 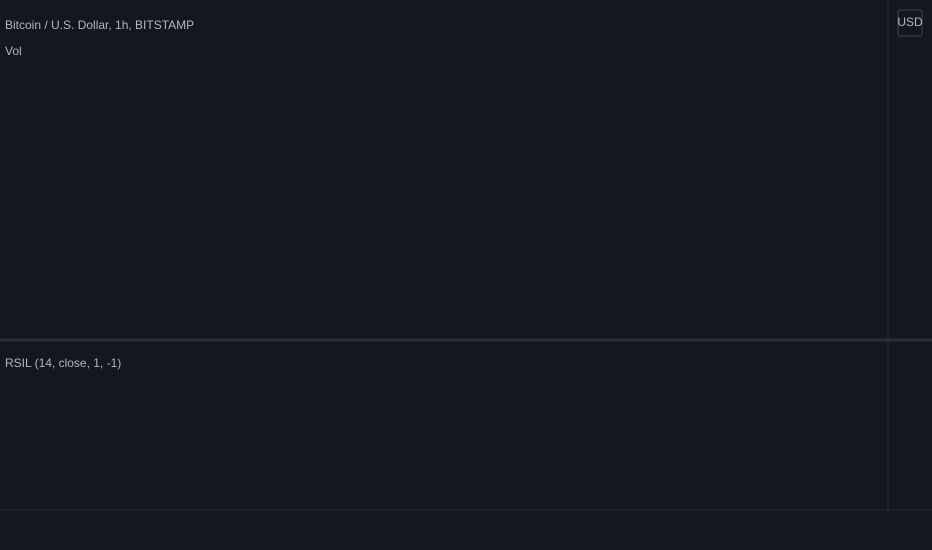 I want to click on currency-button, so click(x=910, y=23).